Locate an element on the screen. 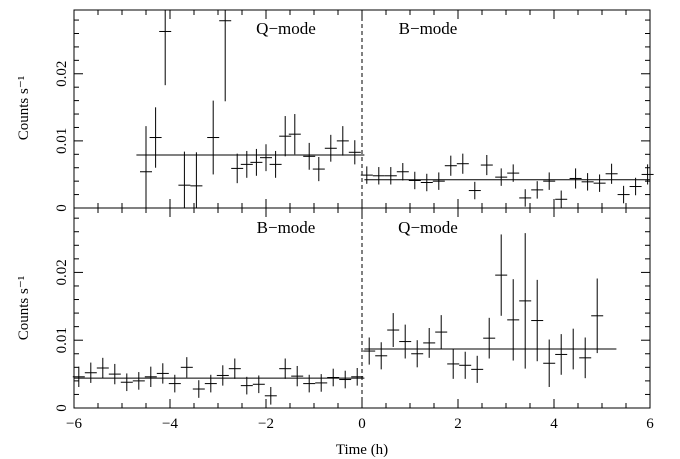 The width and height of the screenshot is (680, 459). x-axis-label: Time (h) is located at coordinates (362, 450).